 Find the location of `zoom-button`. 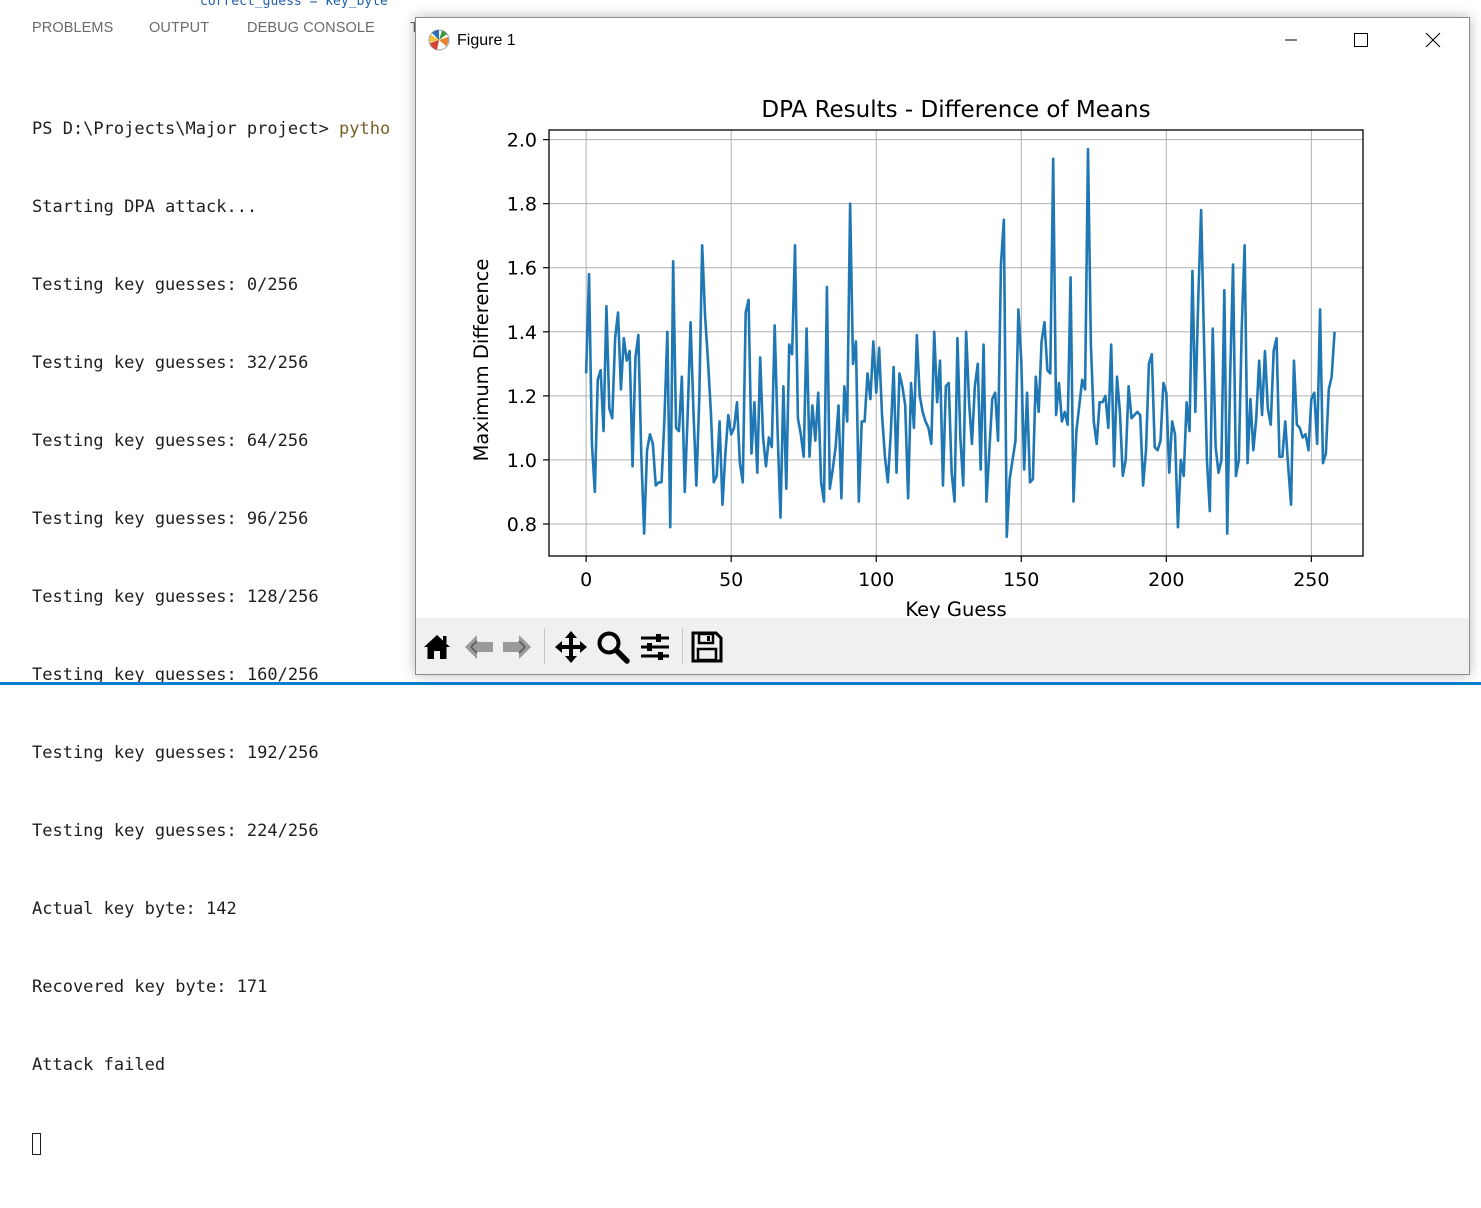

zoom-button is located at coordinates (613, 647).